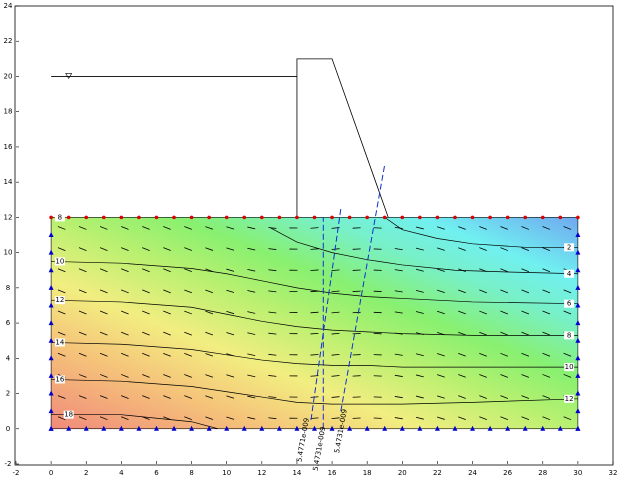 This screenshot has width=622, height=486. Describe the element at coordinates (8, 182) in the screenshot. I see `y-tick-label: 14` at that location.